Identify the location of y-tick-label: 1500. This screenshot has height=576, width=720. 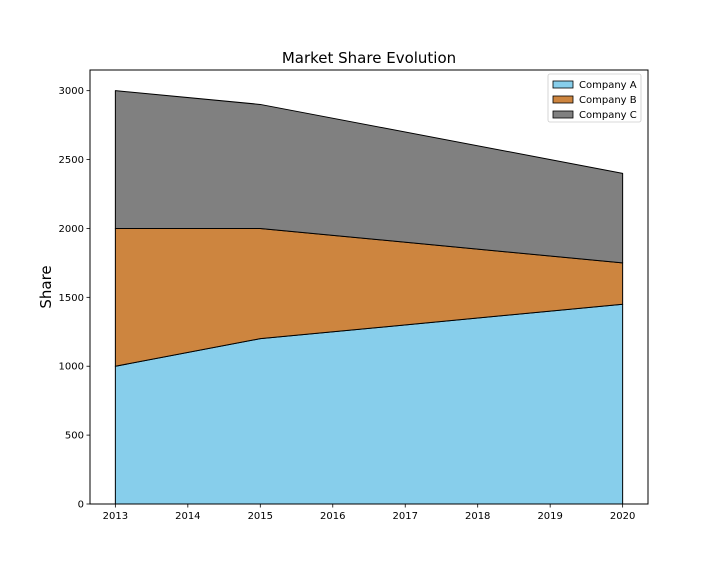
(71, 298).